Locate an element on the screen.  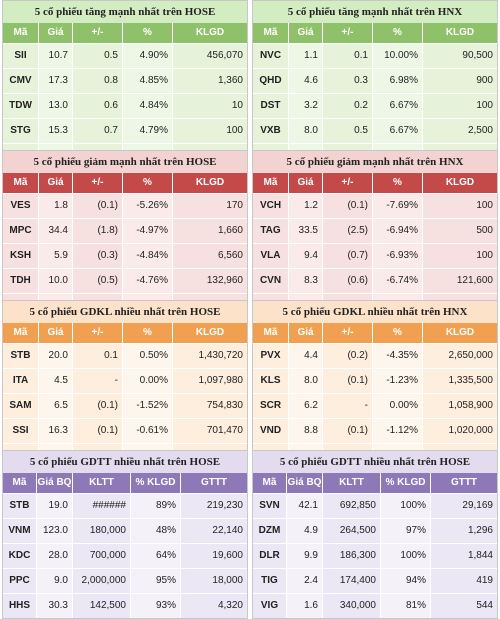
cell-code: VLA is located at coordinates (271, 256).